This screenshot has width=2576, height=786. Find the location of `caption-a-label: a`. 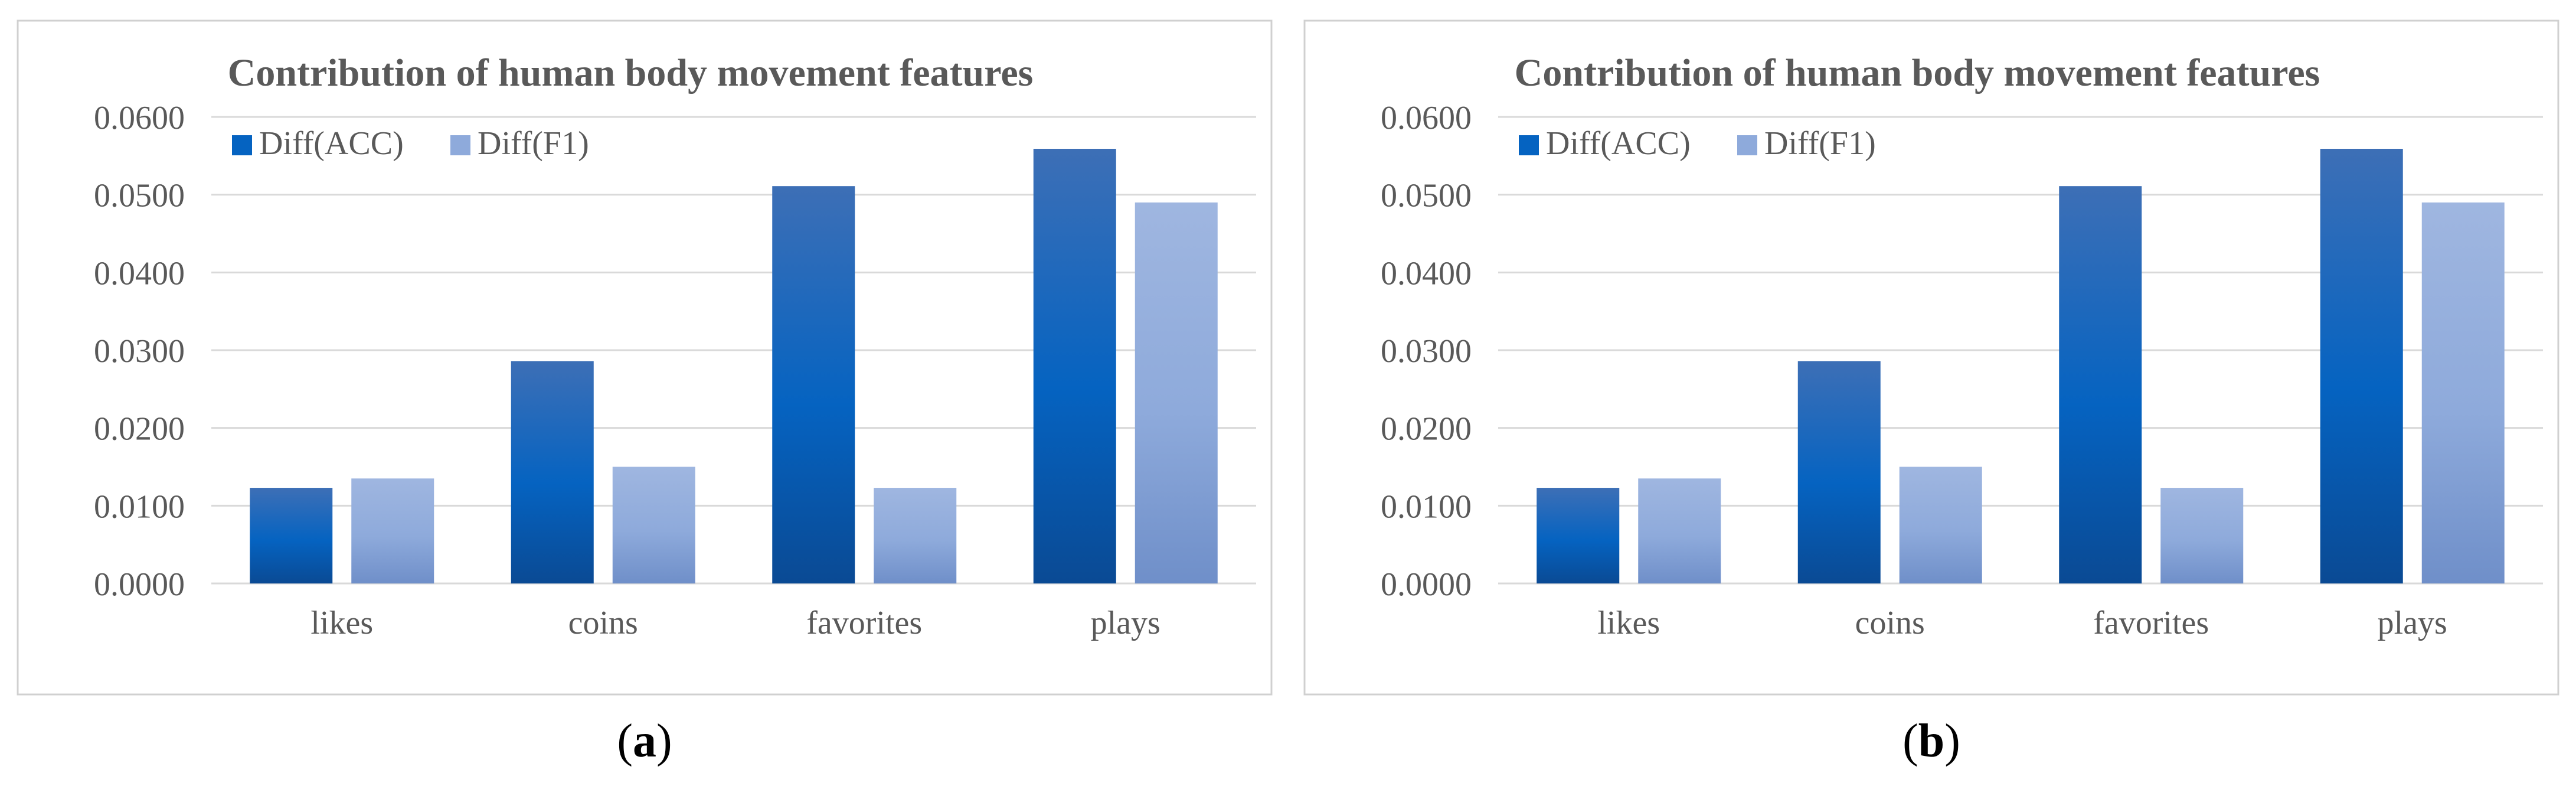

caption-a-label: a is located at coordinates (644, 741).